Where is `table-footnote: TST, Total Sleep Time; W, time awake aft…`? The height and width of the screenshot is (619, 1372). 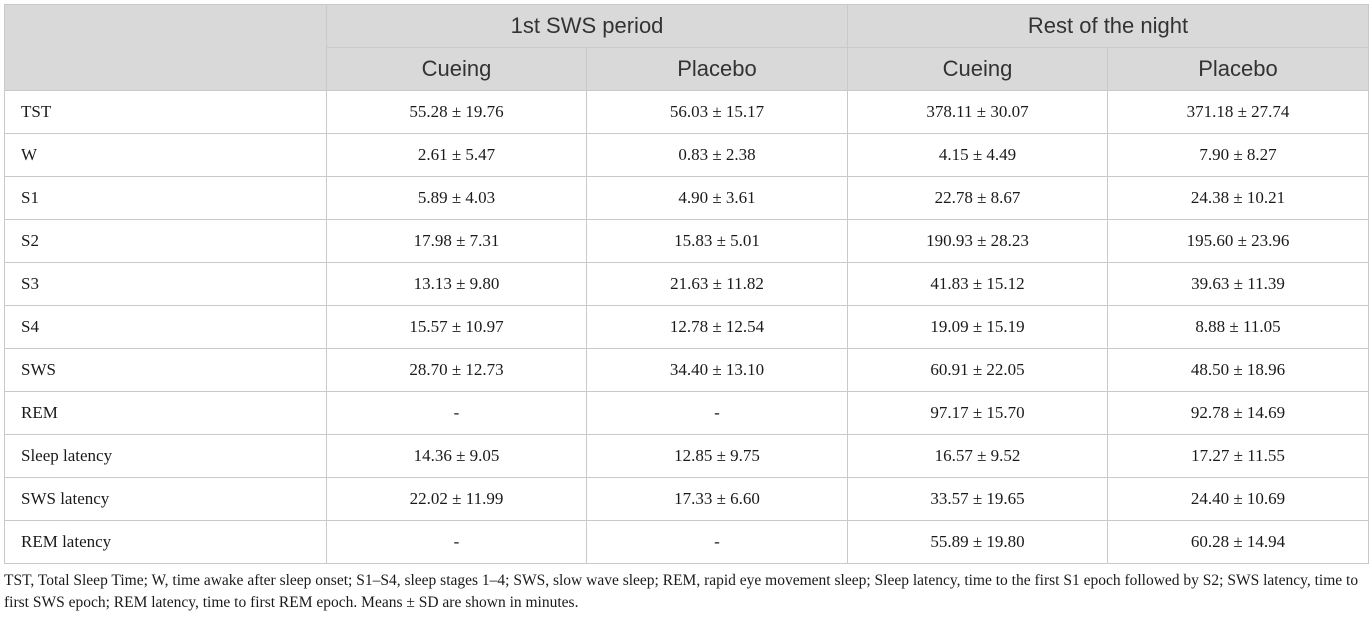 table-footnote: TST, Total Sleep Time; W, time awake aft… is located at coordinates (681, 591).